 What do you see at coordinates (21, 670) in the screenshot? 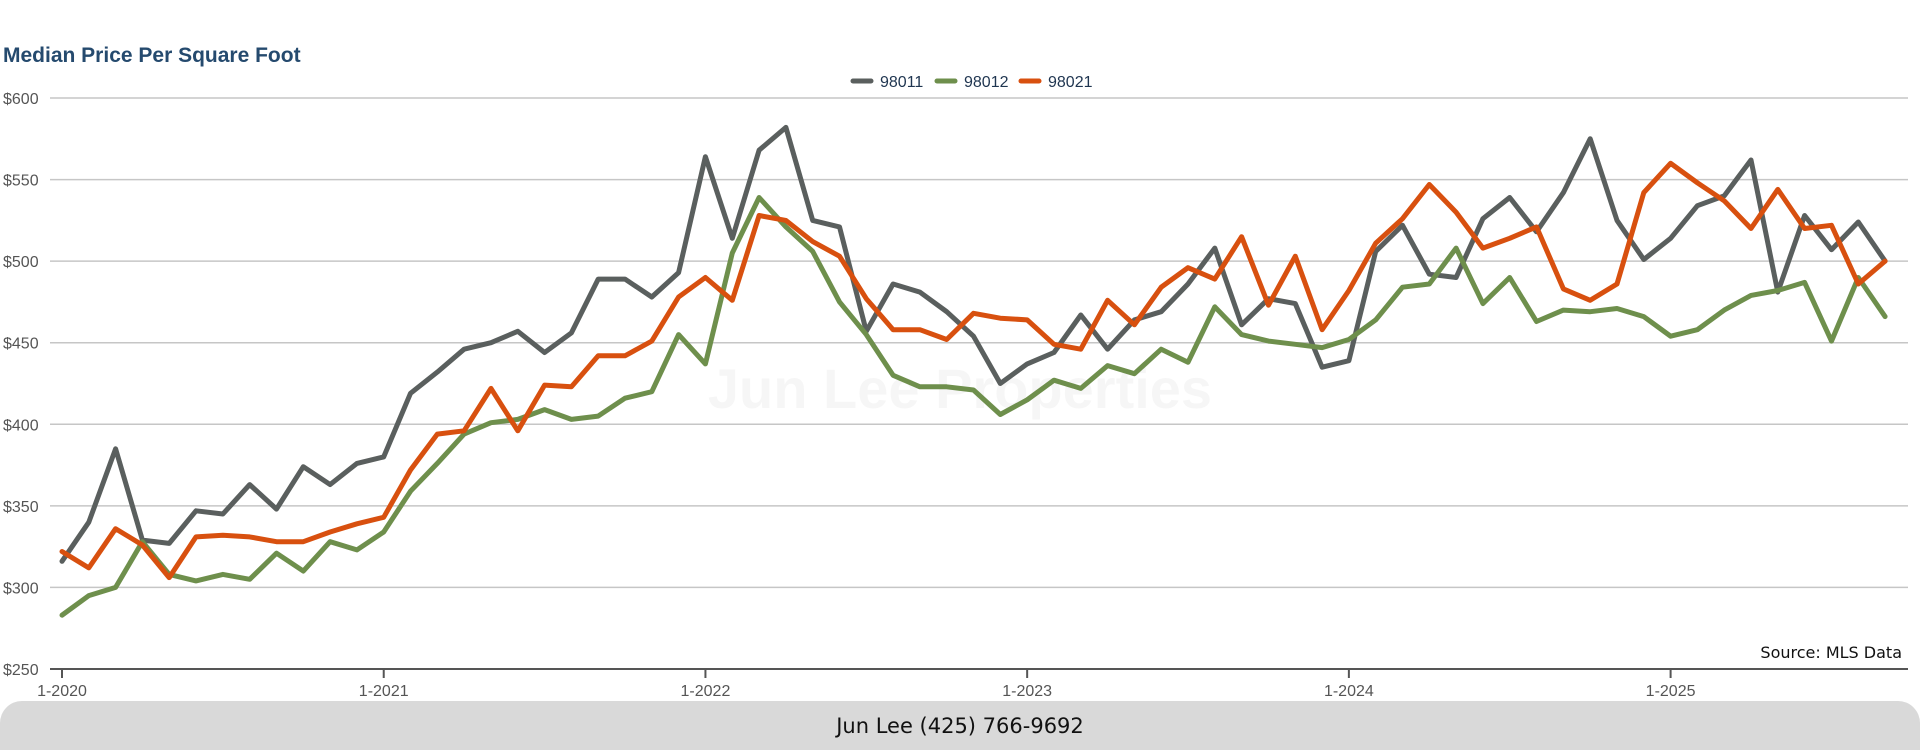
I see `y-tick-label: $250` at bounding box center [21, 670].